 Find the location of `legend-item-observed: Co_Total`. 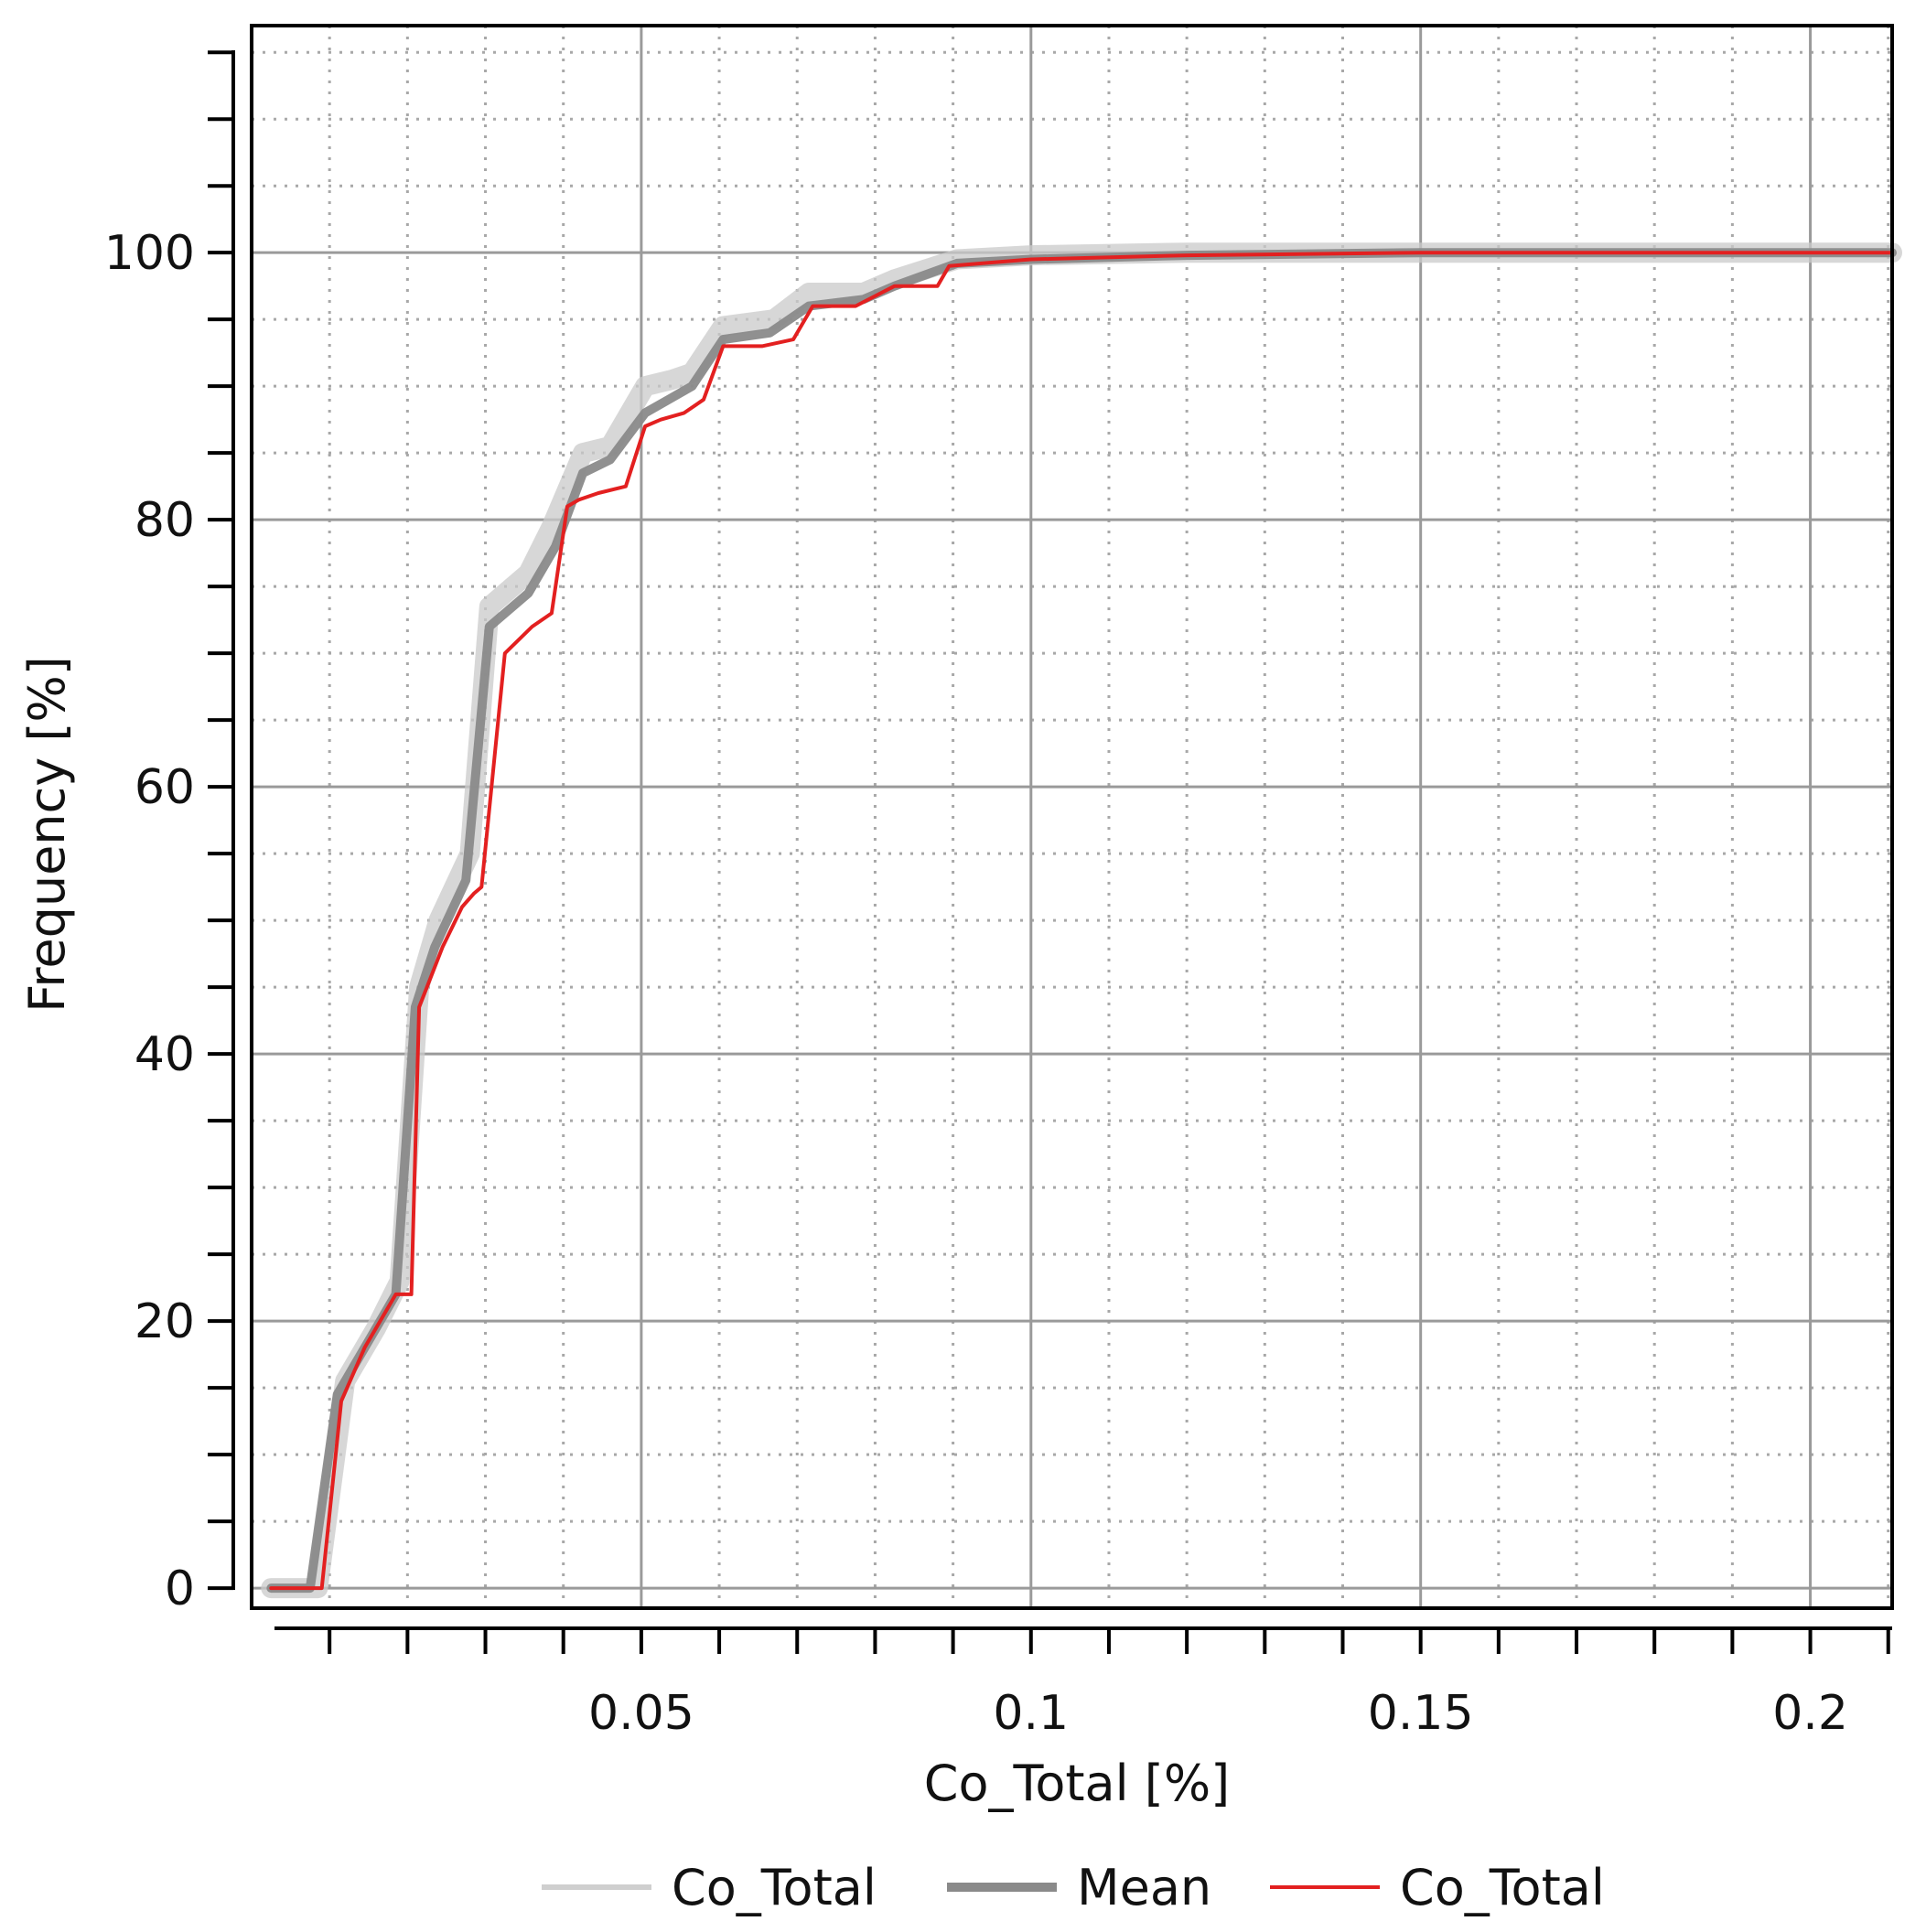

legend-item-observed: Co_Total is located at coordinates (1437, 1887).